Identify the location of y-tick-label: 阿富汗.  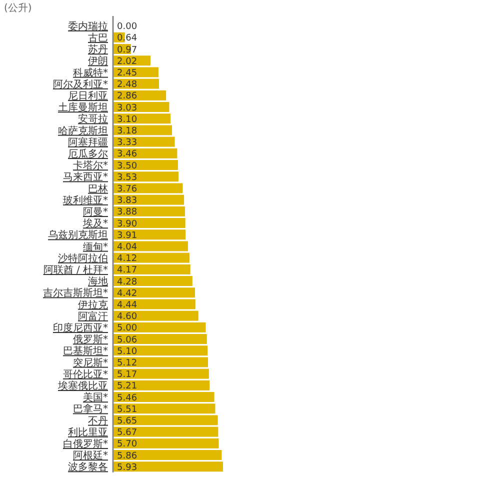
(93, 316).